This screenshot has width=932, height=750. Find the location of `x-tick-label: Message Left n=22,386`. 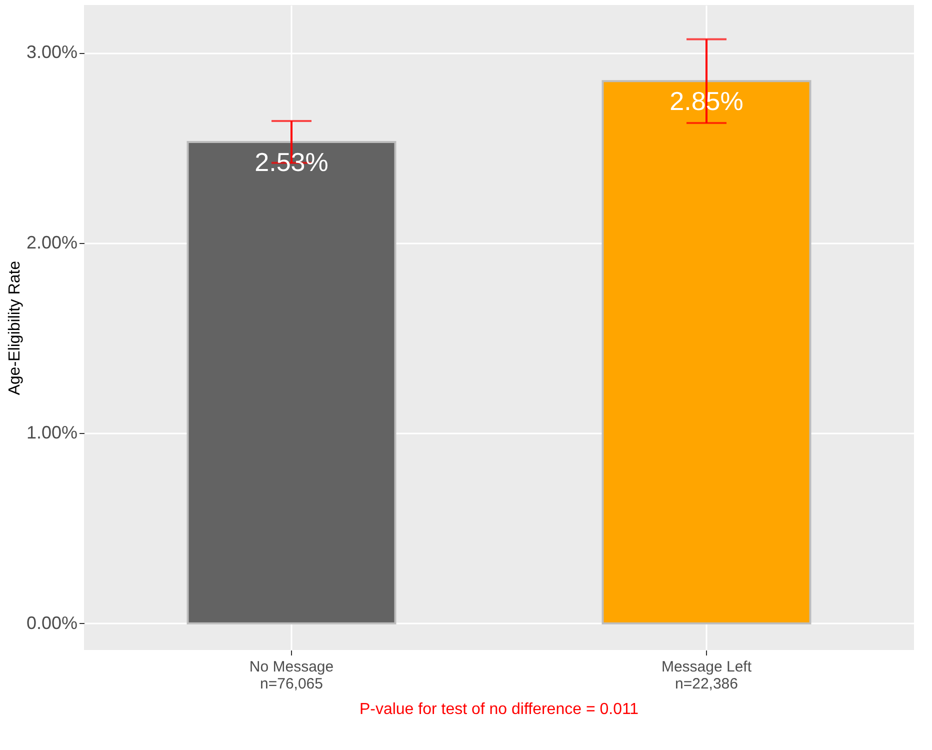

x-tick-label: Message Left n=22,386 is located at coordinates (706, 675).